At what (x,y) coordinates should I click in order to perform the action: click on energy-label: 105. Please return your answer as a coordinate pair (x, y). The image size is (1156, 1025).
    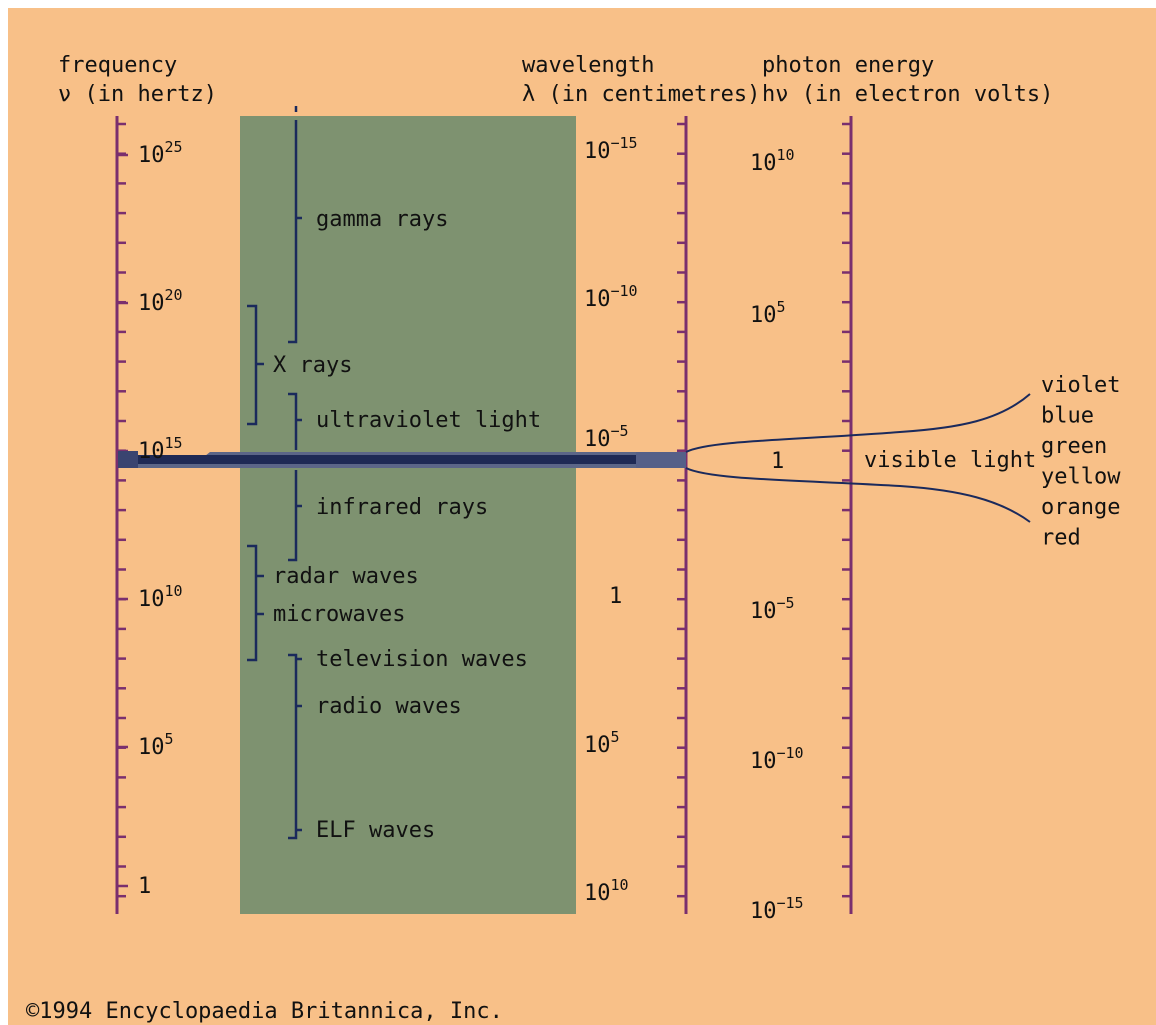
    Looking at the image, I should click on (768, 313).